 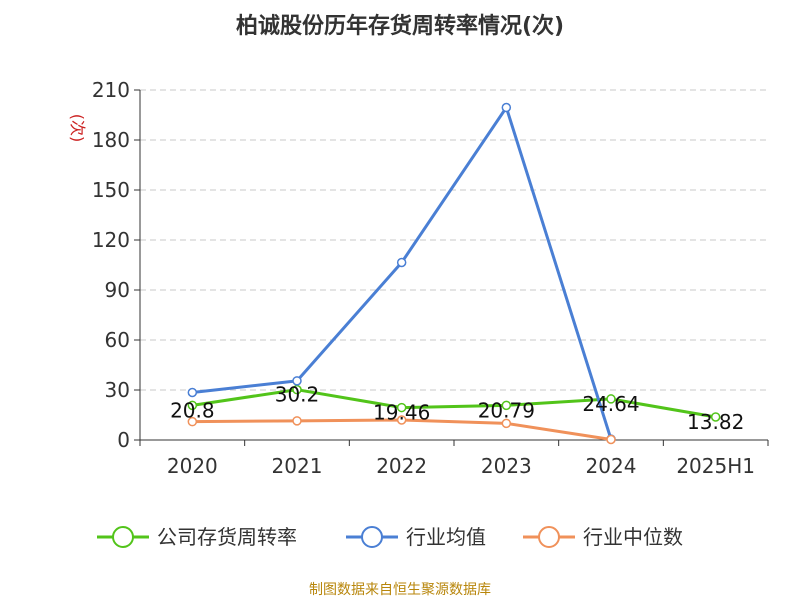 What do you see at coordinates (111, 90) in the screenshot?
I see `y-tick-label: 210` at bounding box center [111, 90].